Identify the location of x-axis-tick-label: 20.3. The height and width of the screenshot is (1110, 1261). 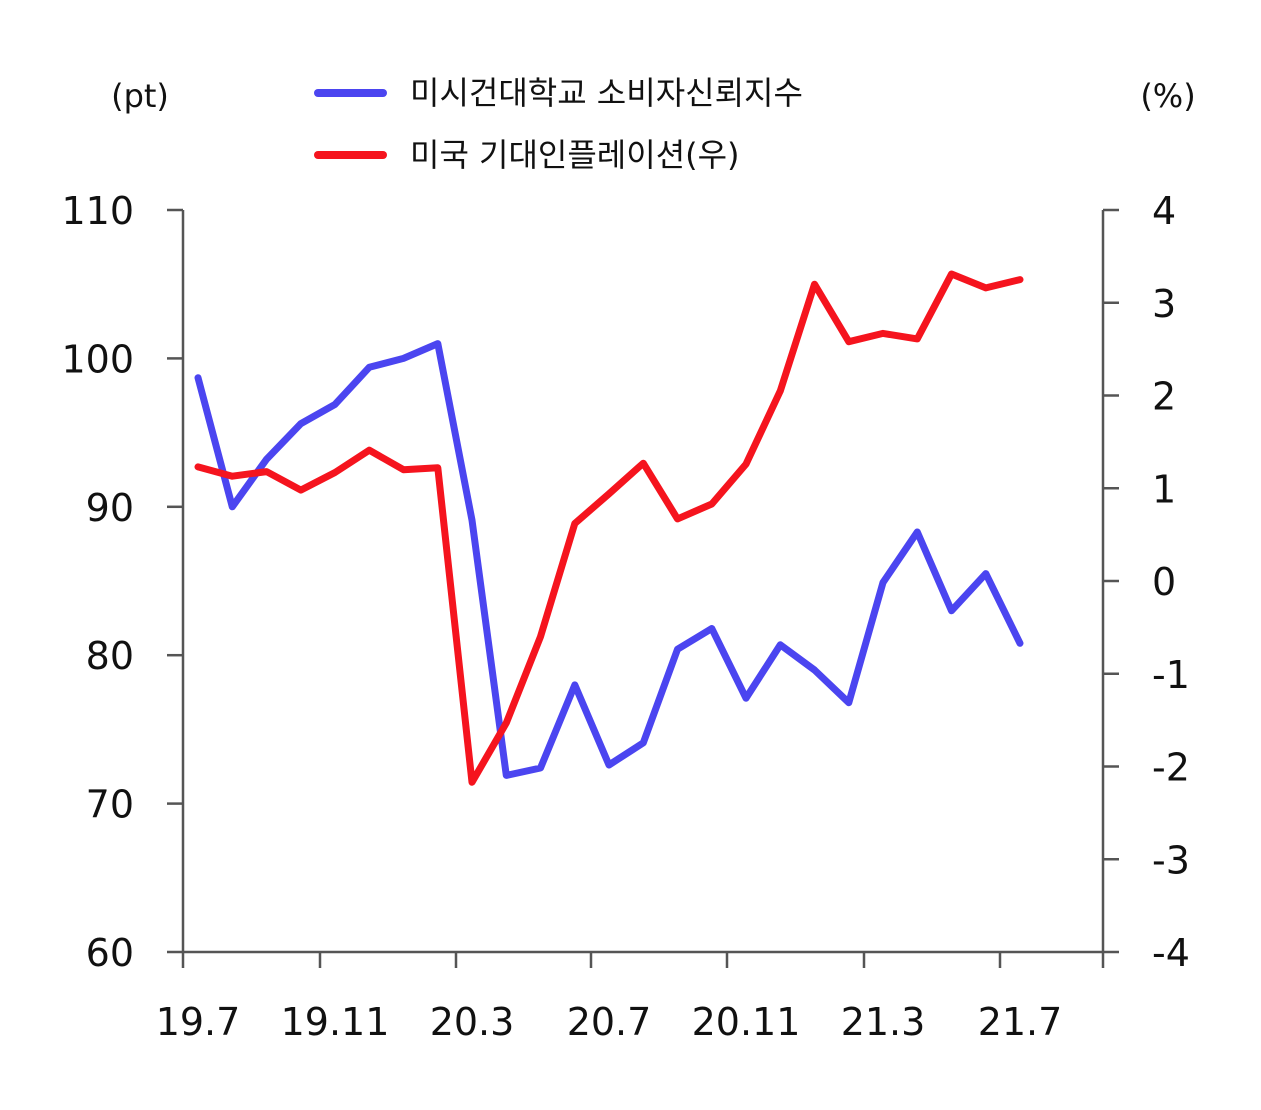
(472, 1022).